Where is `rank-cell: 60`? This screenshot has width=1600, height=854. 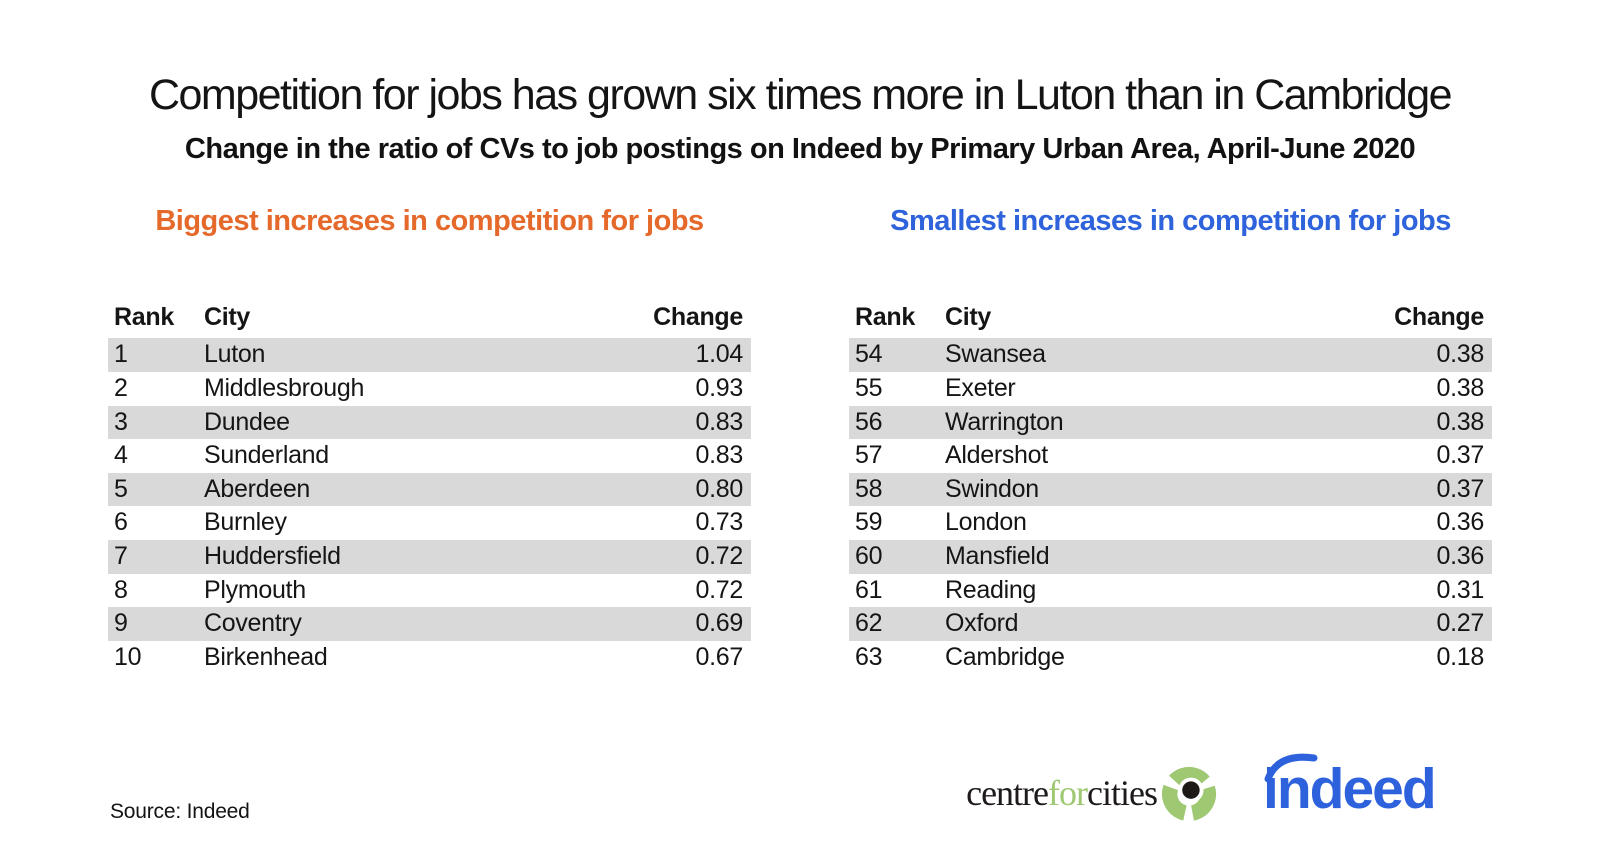 rank-cell: 60 is located at coordinates (869, 556).